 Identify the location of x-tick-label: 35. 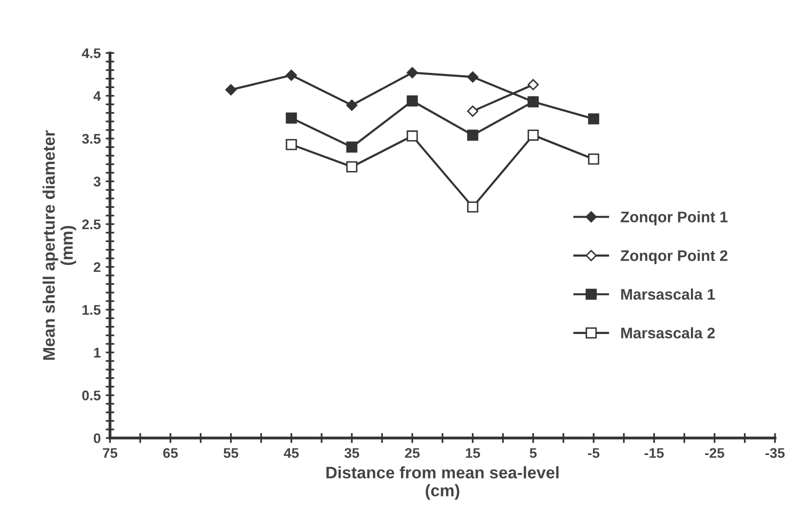
(352, 453).